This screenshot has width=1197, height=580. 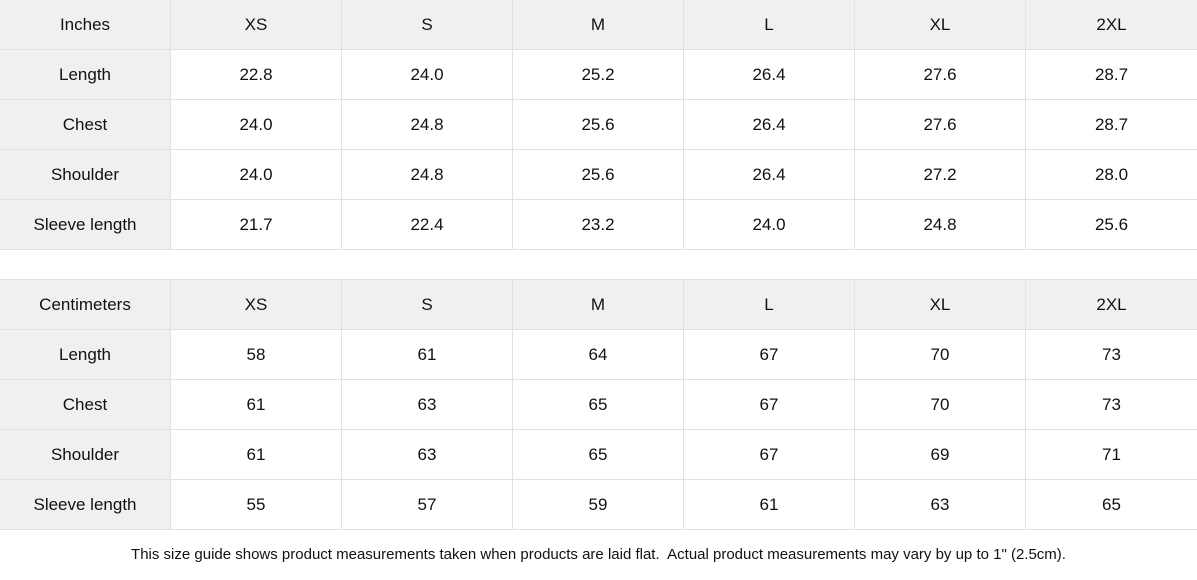 What do you see at coordinates (256, 224) in the screenshot?
I see `table-cell: 21.7` at bounding box center [256, 224].